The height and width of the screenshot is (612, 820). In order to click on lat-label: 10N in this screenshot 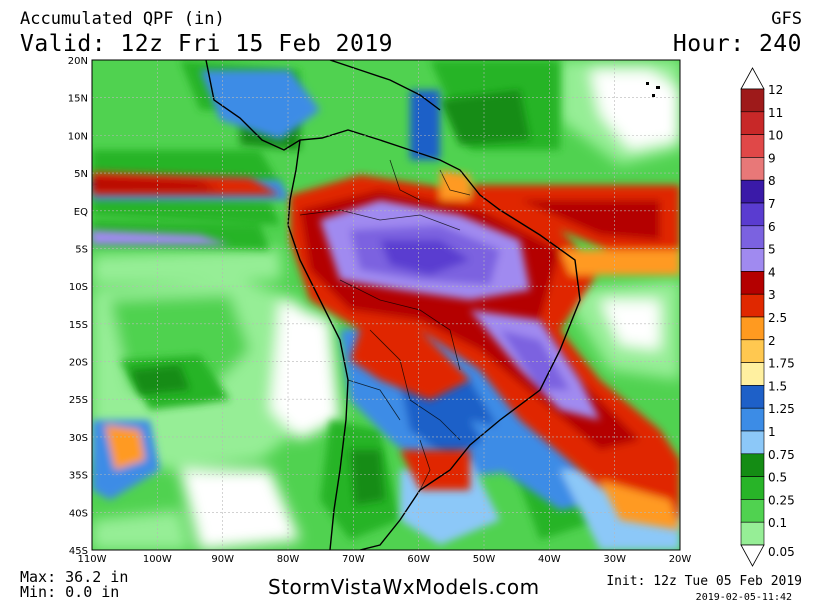, I will do `click(78, 136)`.